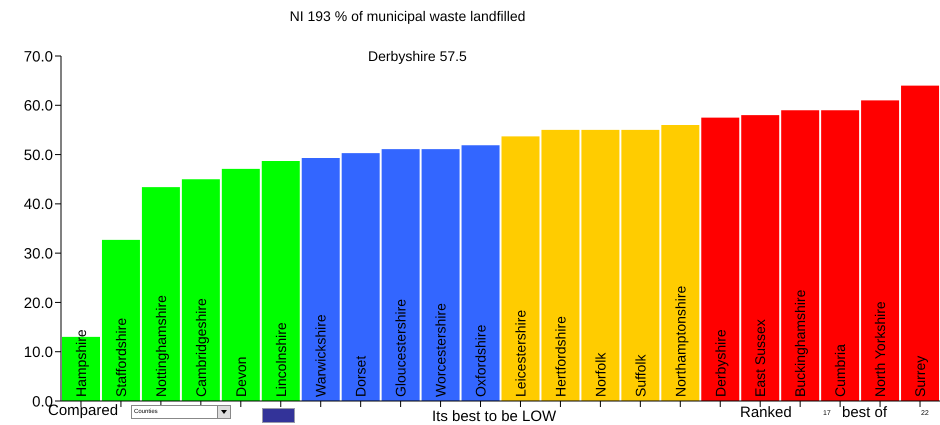 The height and width of the screenshot is (425, 940). What do you see at coordinates (38, 303) in the screenshot?
I see `y-tick-label: 20.0` at bounding box center [38, 303].